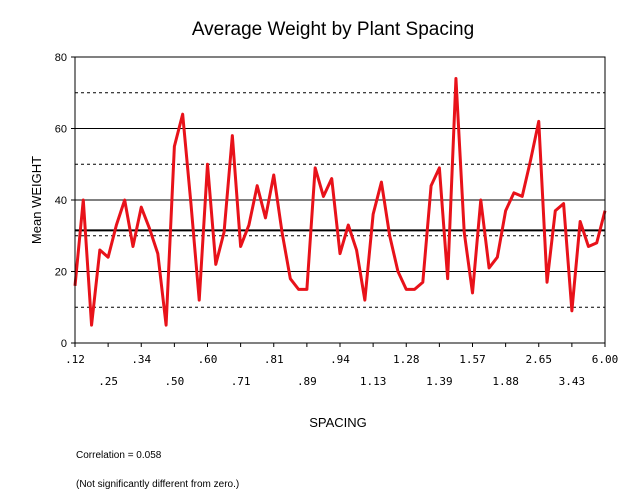 The height and width of the screenshot is (503, 630). What do you see at coordinates (472, 359) in the screenshot?
I see `x-tick-label: 1.57` at bounding box center [472, 359].